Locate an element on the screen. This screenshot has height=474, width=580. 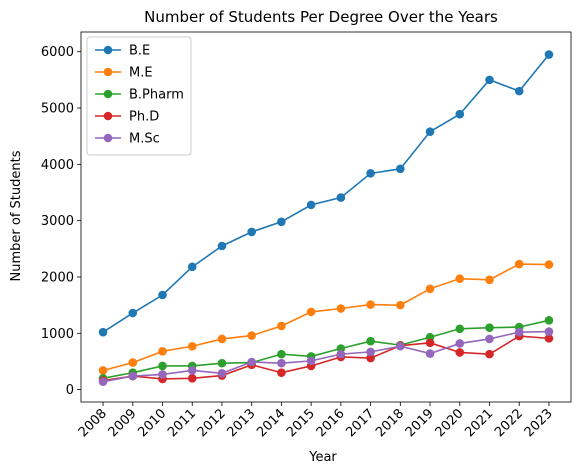
legend-marker-b-pharm is located at coordinates (108, 94).